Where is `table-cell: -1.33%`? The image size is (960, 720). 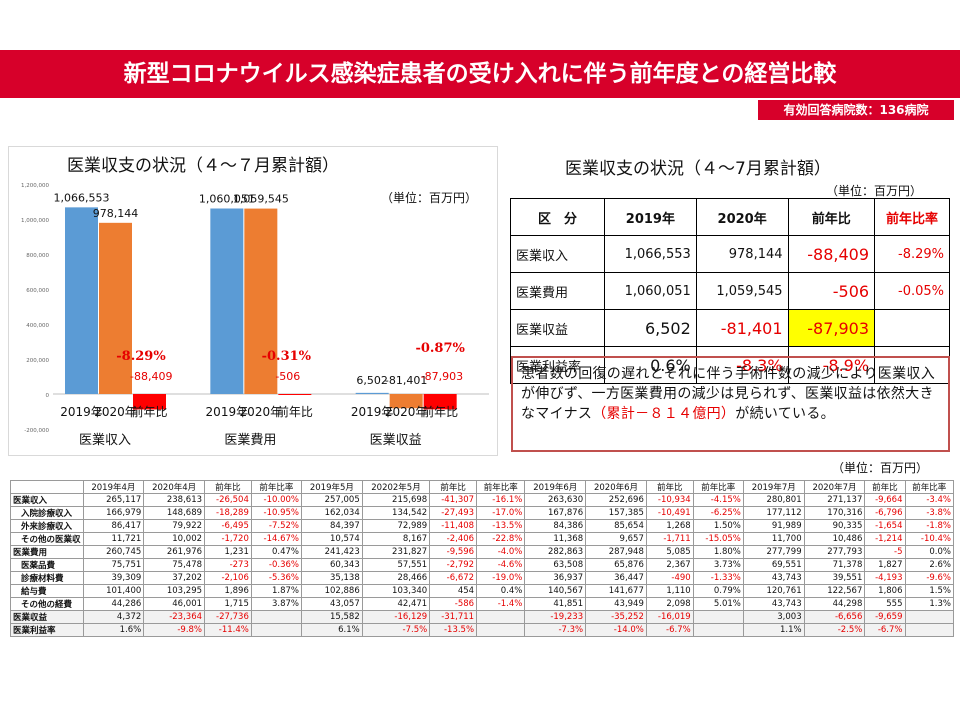 table-cell: -1.33% is located at coordinates (718, 578).